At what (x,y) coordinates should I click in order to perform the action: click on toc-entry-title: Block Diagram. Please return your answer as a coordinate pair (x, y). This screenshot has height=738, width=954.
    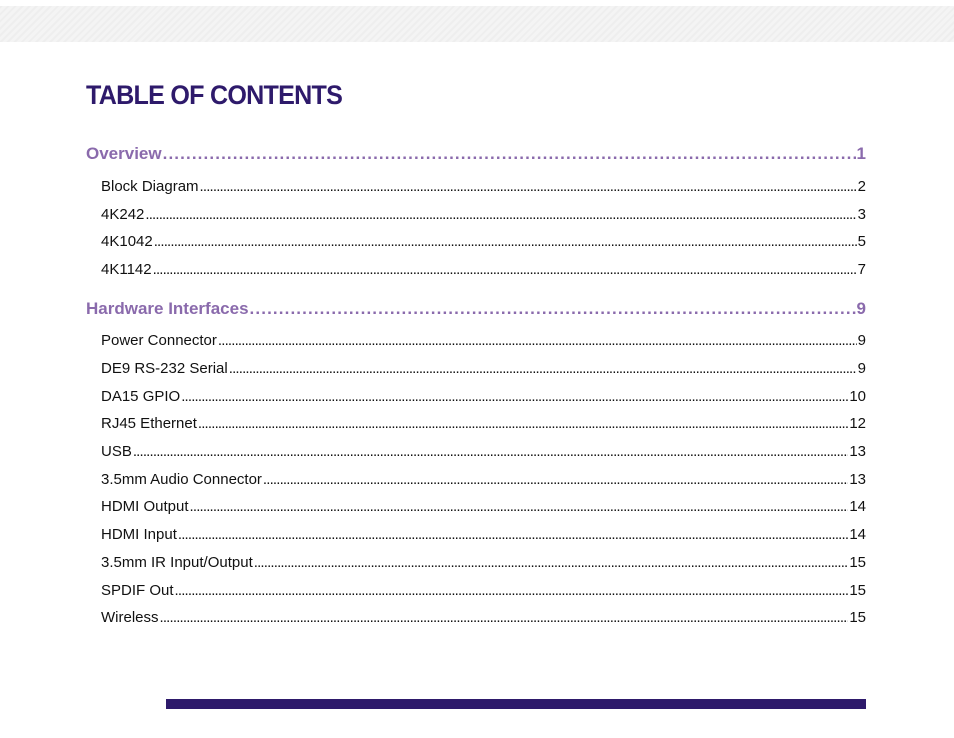
    Looking at the image, I should click on (150, 186).